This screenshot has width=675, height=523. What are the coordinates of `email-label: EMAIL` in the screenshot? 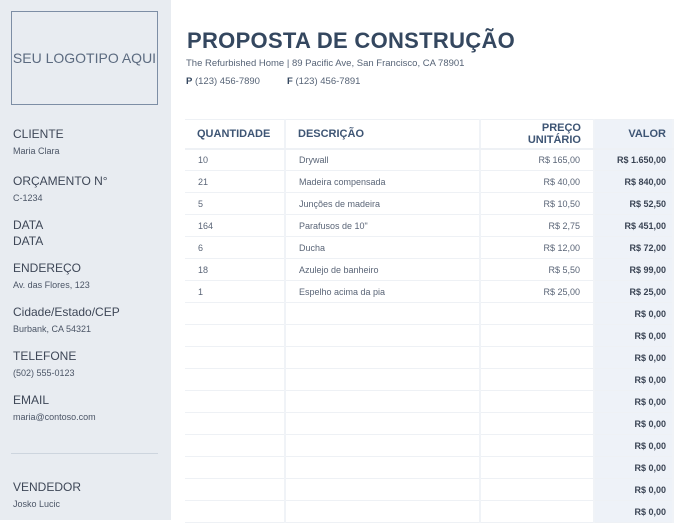 It's located at (31, 400).